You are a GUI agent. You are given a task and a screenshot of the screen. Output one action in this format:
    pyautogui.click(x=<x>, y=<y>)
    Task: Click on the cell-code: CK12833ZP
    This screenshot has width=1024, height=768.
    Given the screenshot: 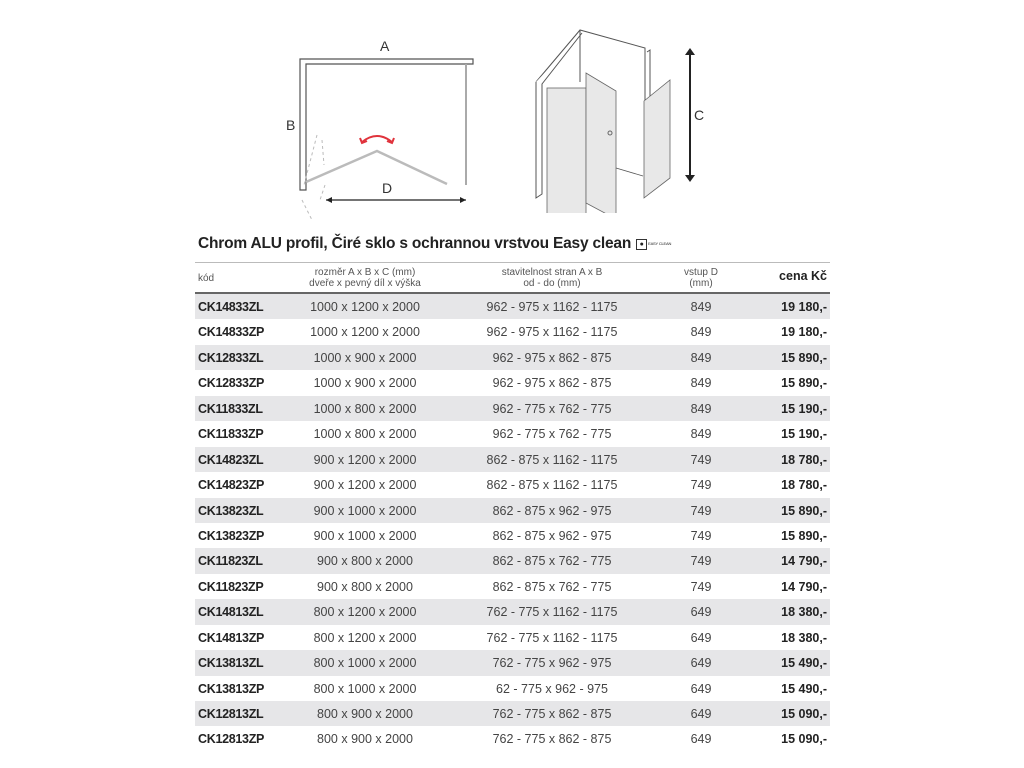 What is the action you would take?
    pyautogui.click(x=231, y=383)
    